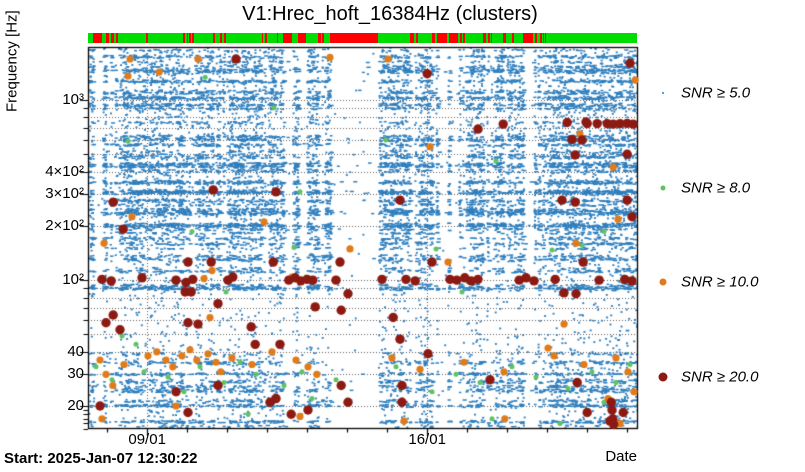 The height and width of the screenshot is (472, 805). What do you see at coordinates (64, 171) in the screenshot?
I see `y-tick-label: 4×10²` at bounding box center [64, 171].